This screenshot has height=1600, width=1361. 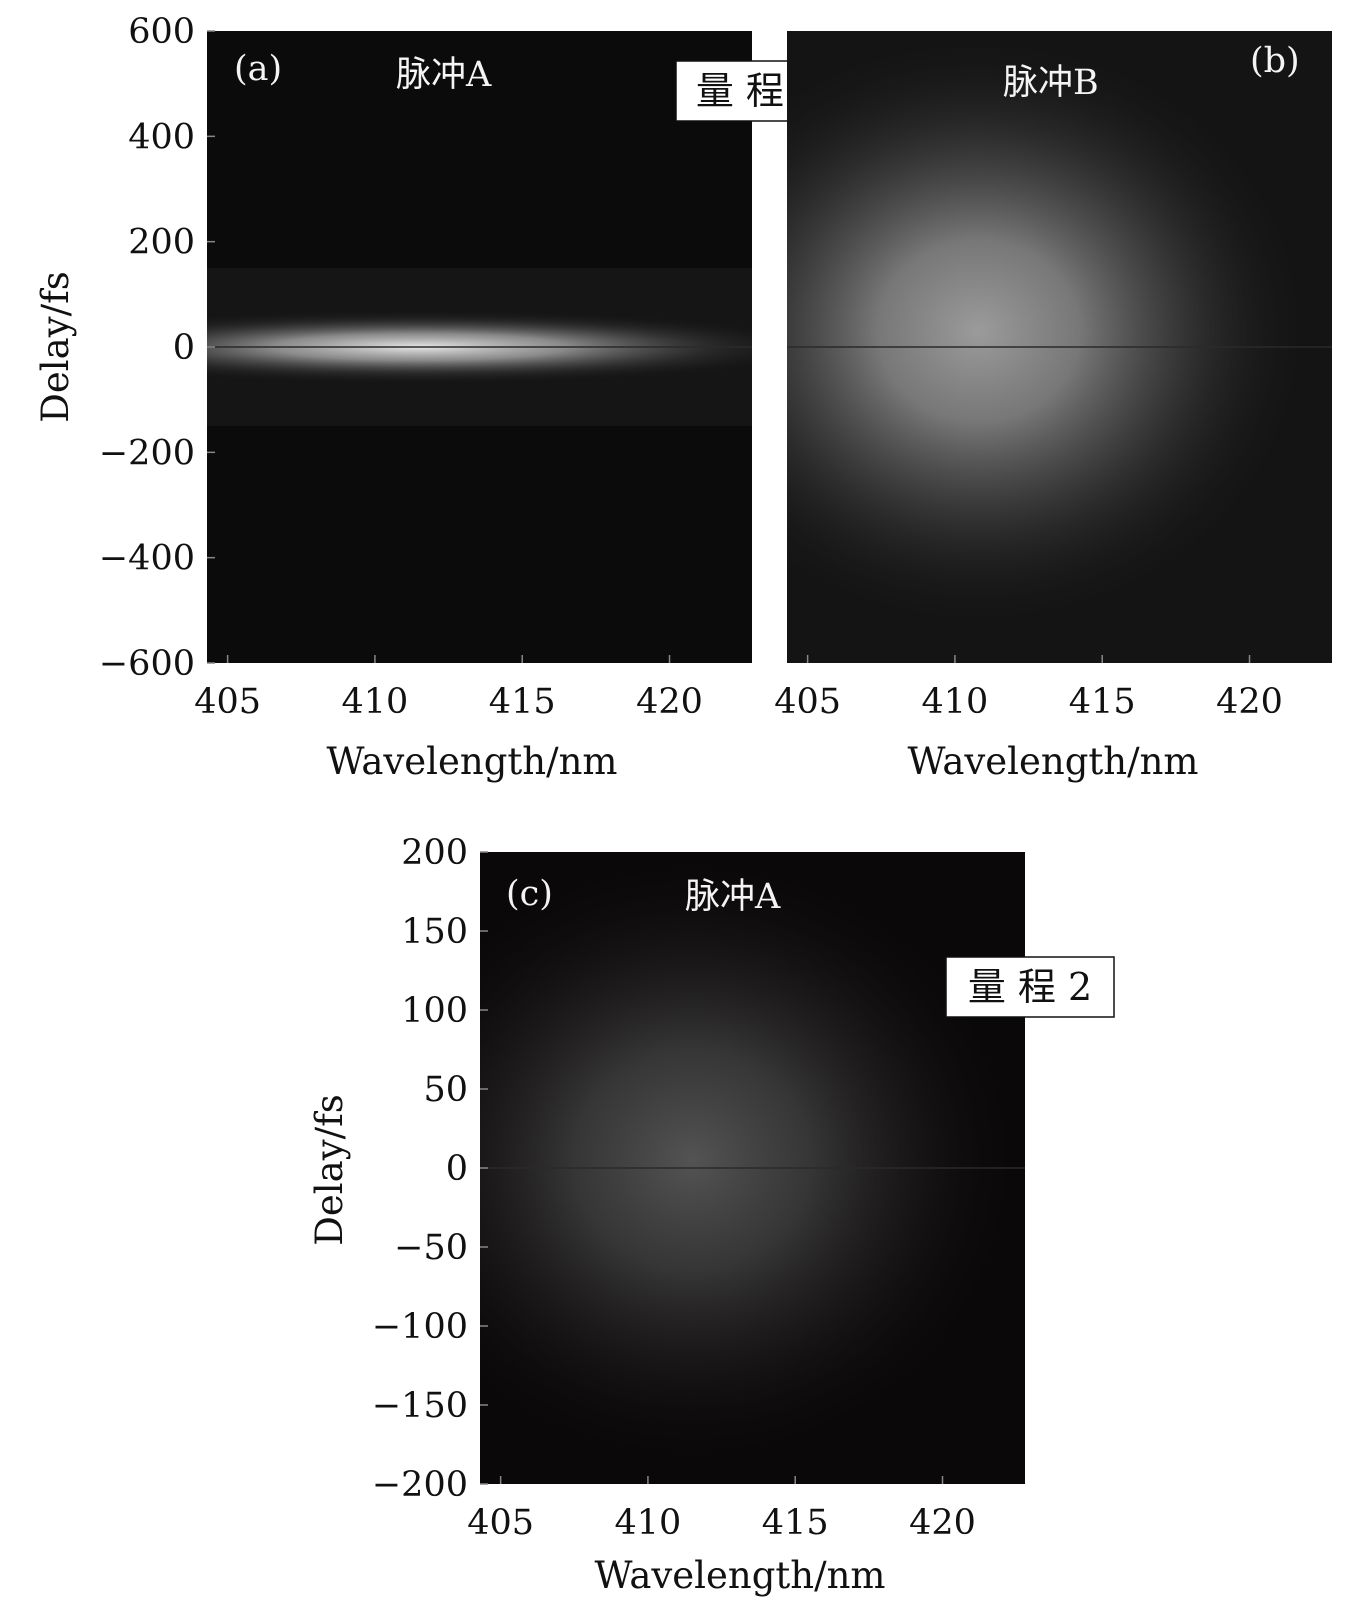 What do you see at coordinates (434, 932) in the screenshot?
I see `y-tick-label: 150` at bounding box center [434, 932].